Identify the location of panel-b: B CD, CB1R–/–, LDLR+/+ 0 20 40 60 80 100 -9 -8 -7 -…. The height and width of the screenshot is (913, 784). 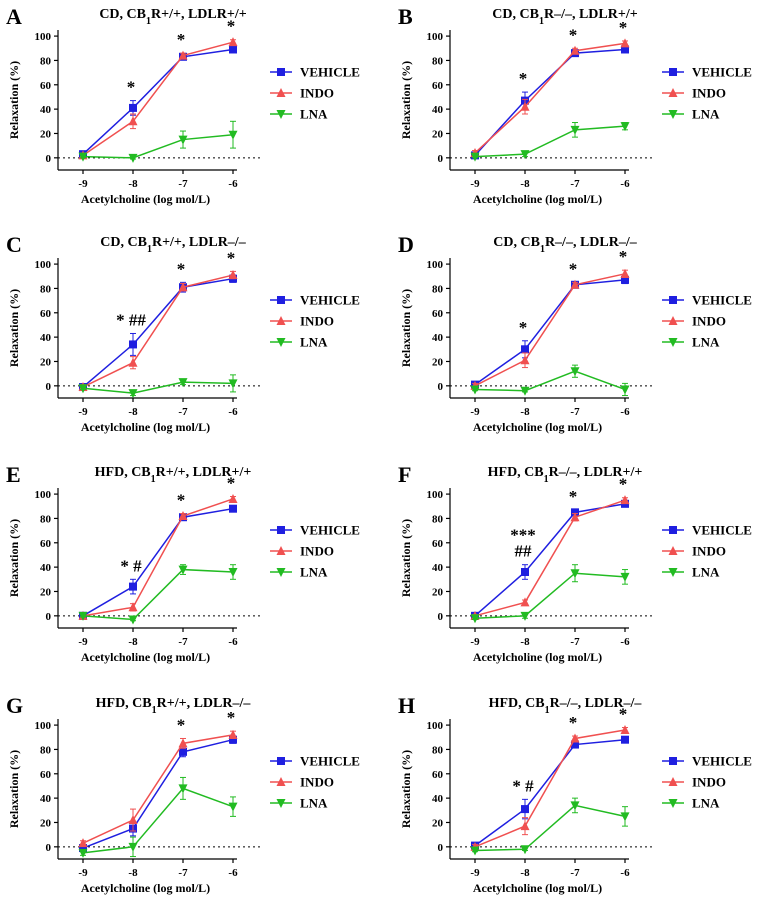
(575, 105).